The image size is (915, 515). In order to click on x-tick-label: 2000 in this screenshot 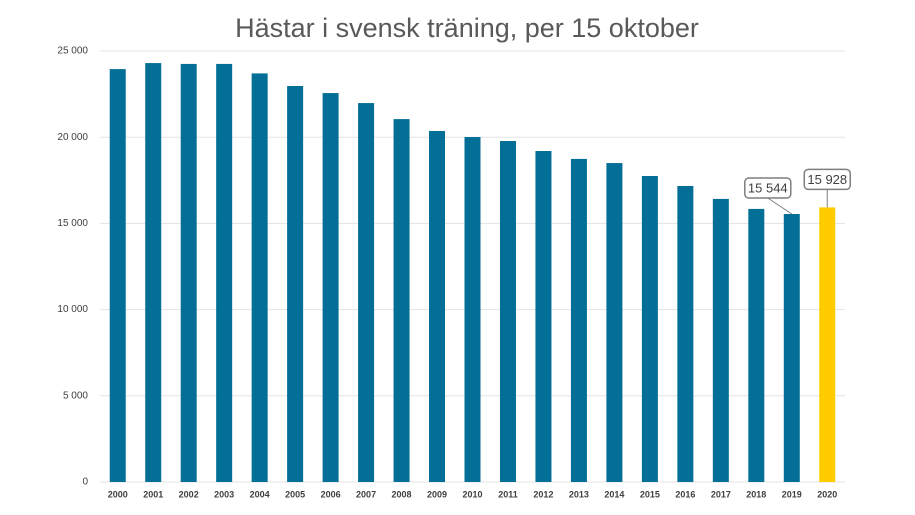, I will do `click(118, 494)`.